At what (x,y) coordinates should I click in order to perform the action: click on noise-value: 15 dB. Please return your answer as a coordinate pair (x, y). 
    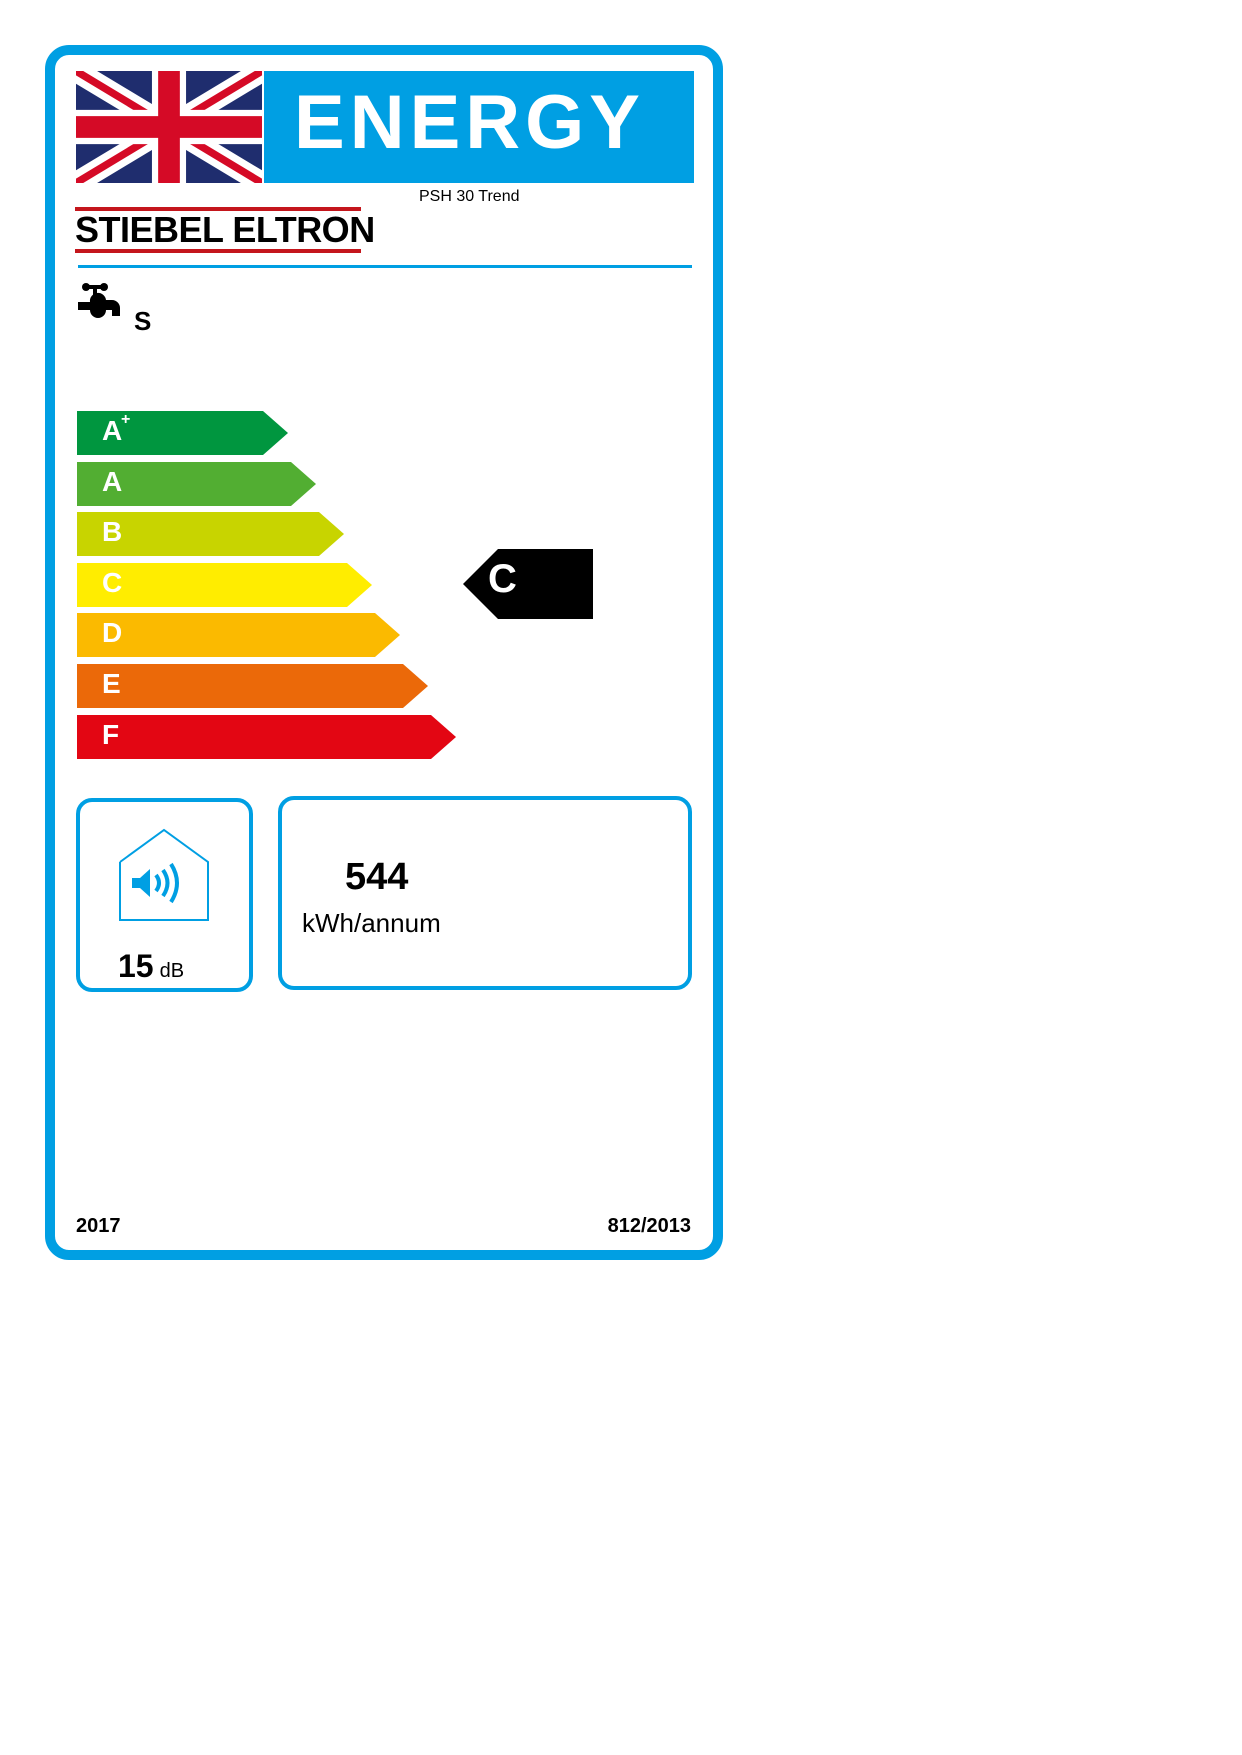
    Looking at the image, I should click on (151, 966).